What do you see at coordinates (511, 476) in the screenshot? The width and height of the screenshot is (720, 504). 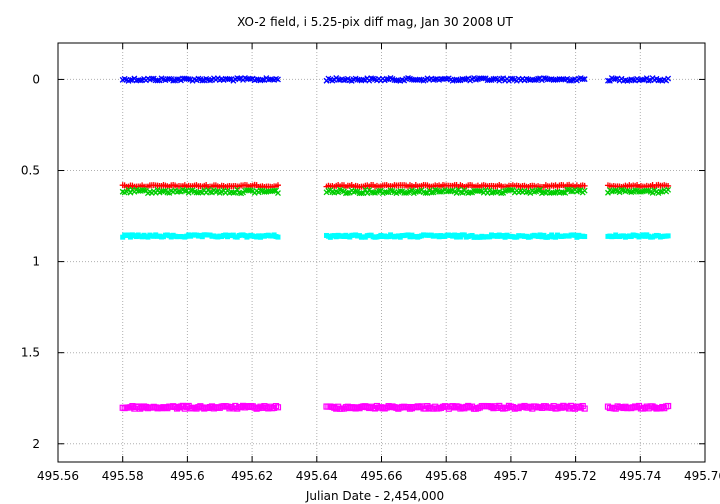 I see `x-tick-label: 495.7` at bounding box center [511, 476].